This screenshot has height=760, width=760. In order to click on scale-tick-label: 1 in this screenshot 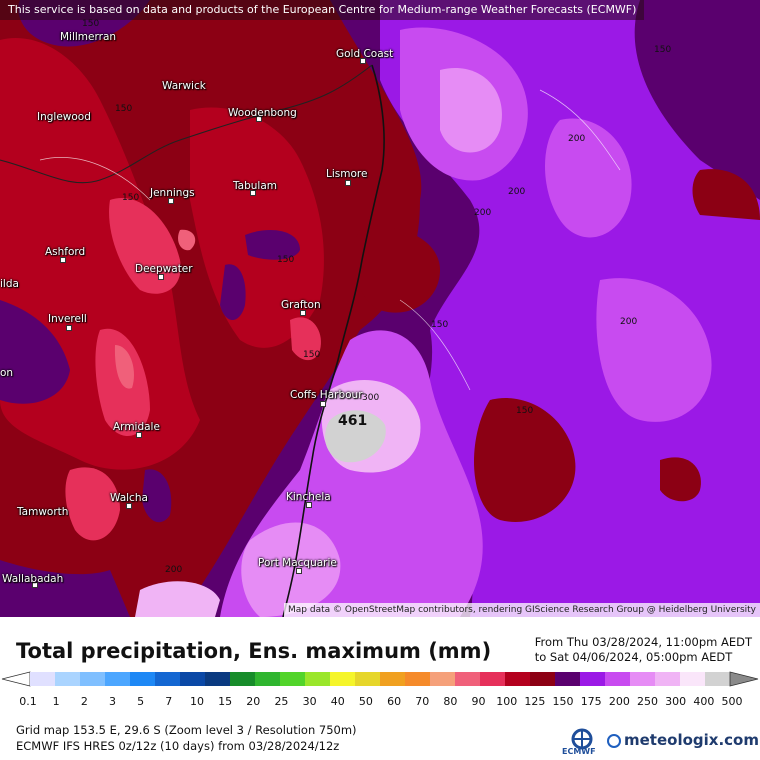, I will do `click(56, 701)`.